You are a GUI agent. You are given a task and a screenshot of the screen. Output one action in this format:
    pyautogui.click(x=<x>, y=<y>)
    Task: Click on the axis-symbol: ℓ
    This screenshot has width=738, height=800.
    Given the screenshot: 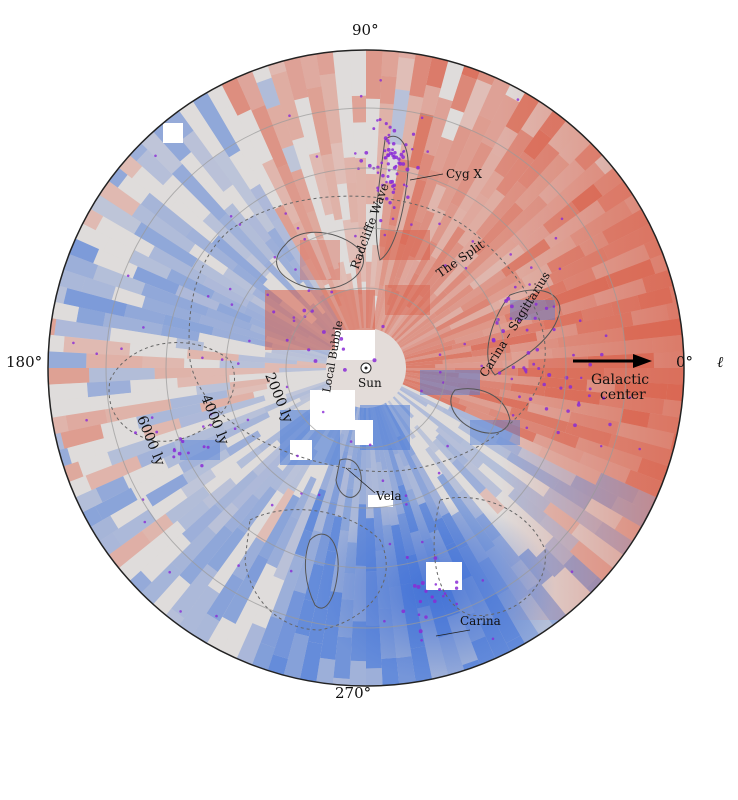 What is the action you would take?
    pyautogui.click(x=720, y=362)
    